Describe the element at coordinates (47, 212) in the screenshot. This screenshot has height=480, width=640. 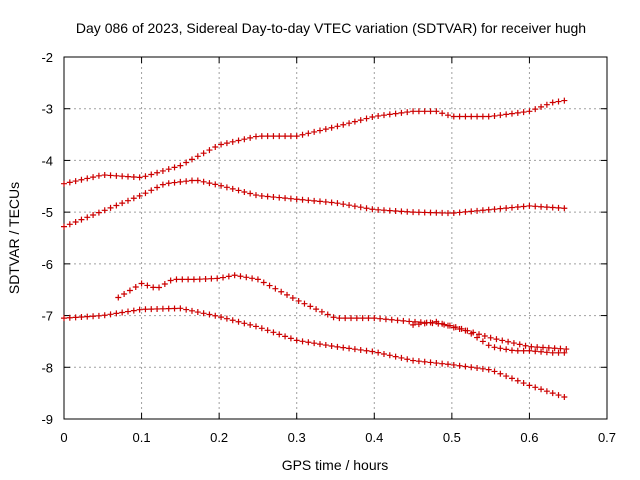
I see `y-tick-label: -5` at that location.